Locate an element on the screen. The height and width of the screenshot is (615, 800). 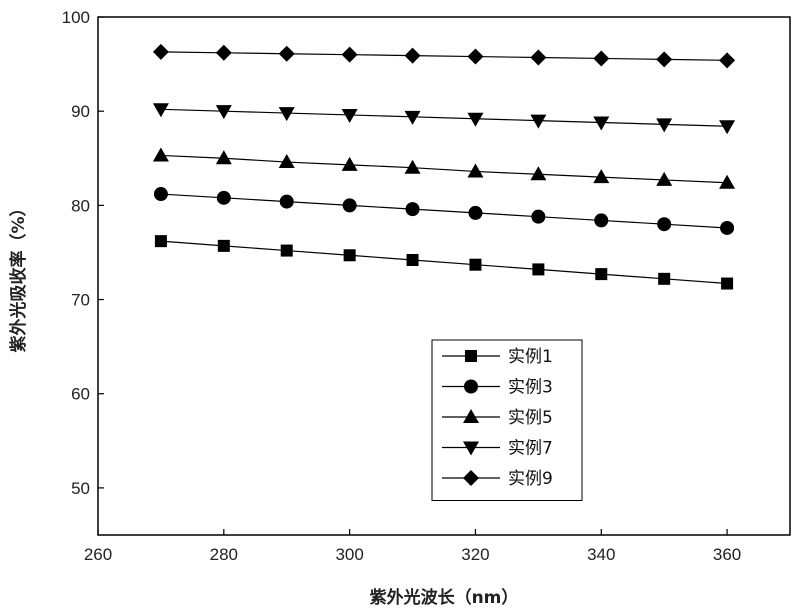
series-实例1 is located at coordinates (444, 262).